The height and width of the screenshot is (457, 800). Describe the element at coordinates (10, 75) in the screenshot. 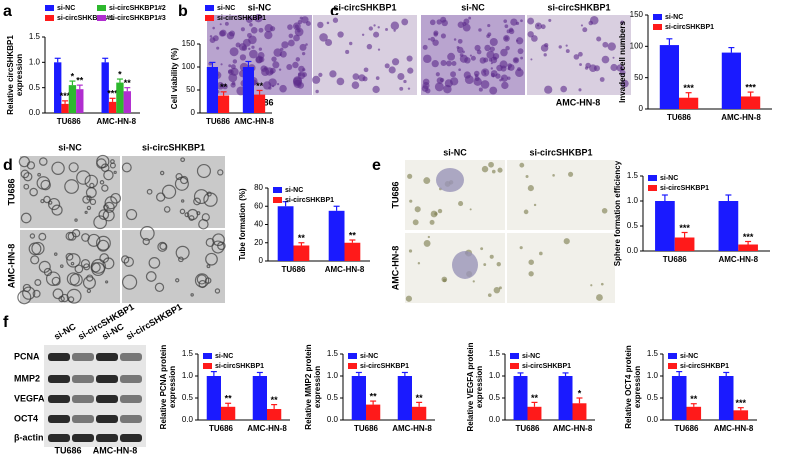

I see `y-axis-label: Relative circSHKBP1` at that location.